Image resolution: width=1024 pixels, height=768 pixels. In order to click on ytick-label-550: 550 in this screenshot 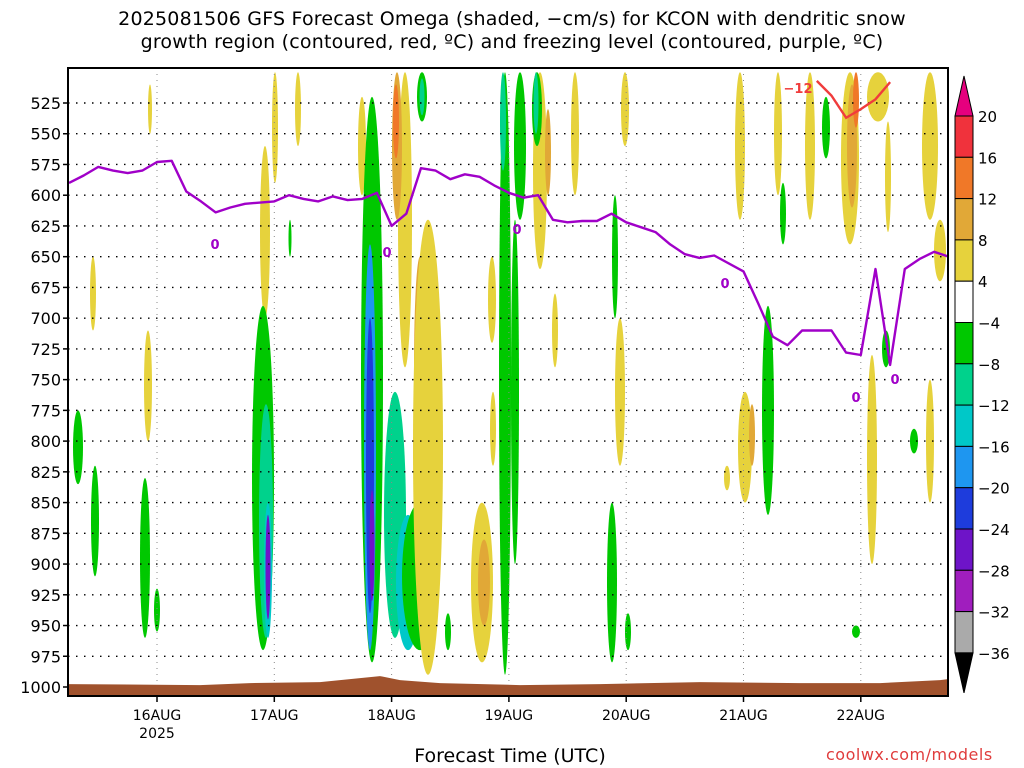, I will do `click(45, 134)`.